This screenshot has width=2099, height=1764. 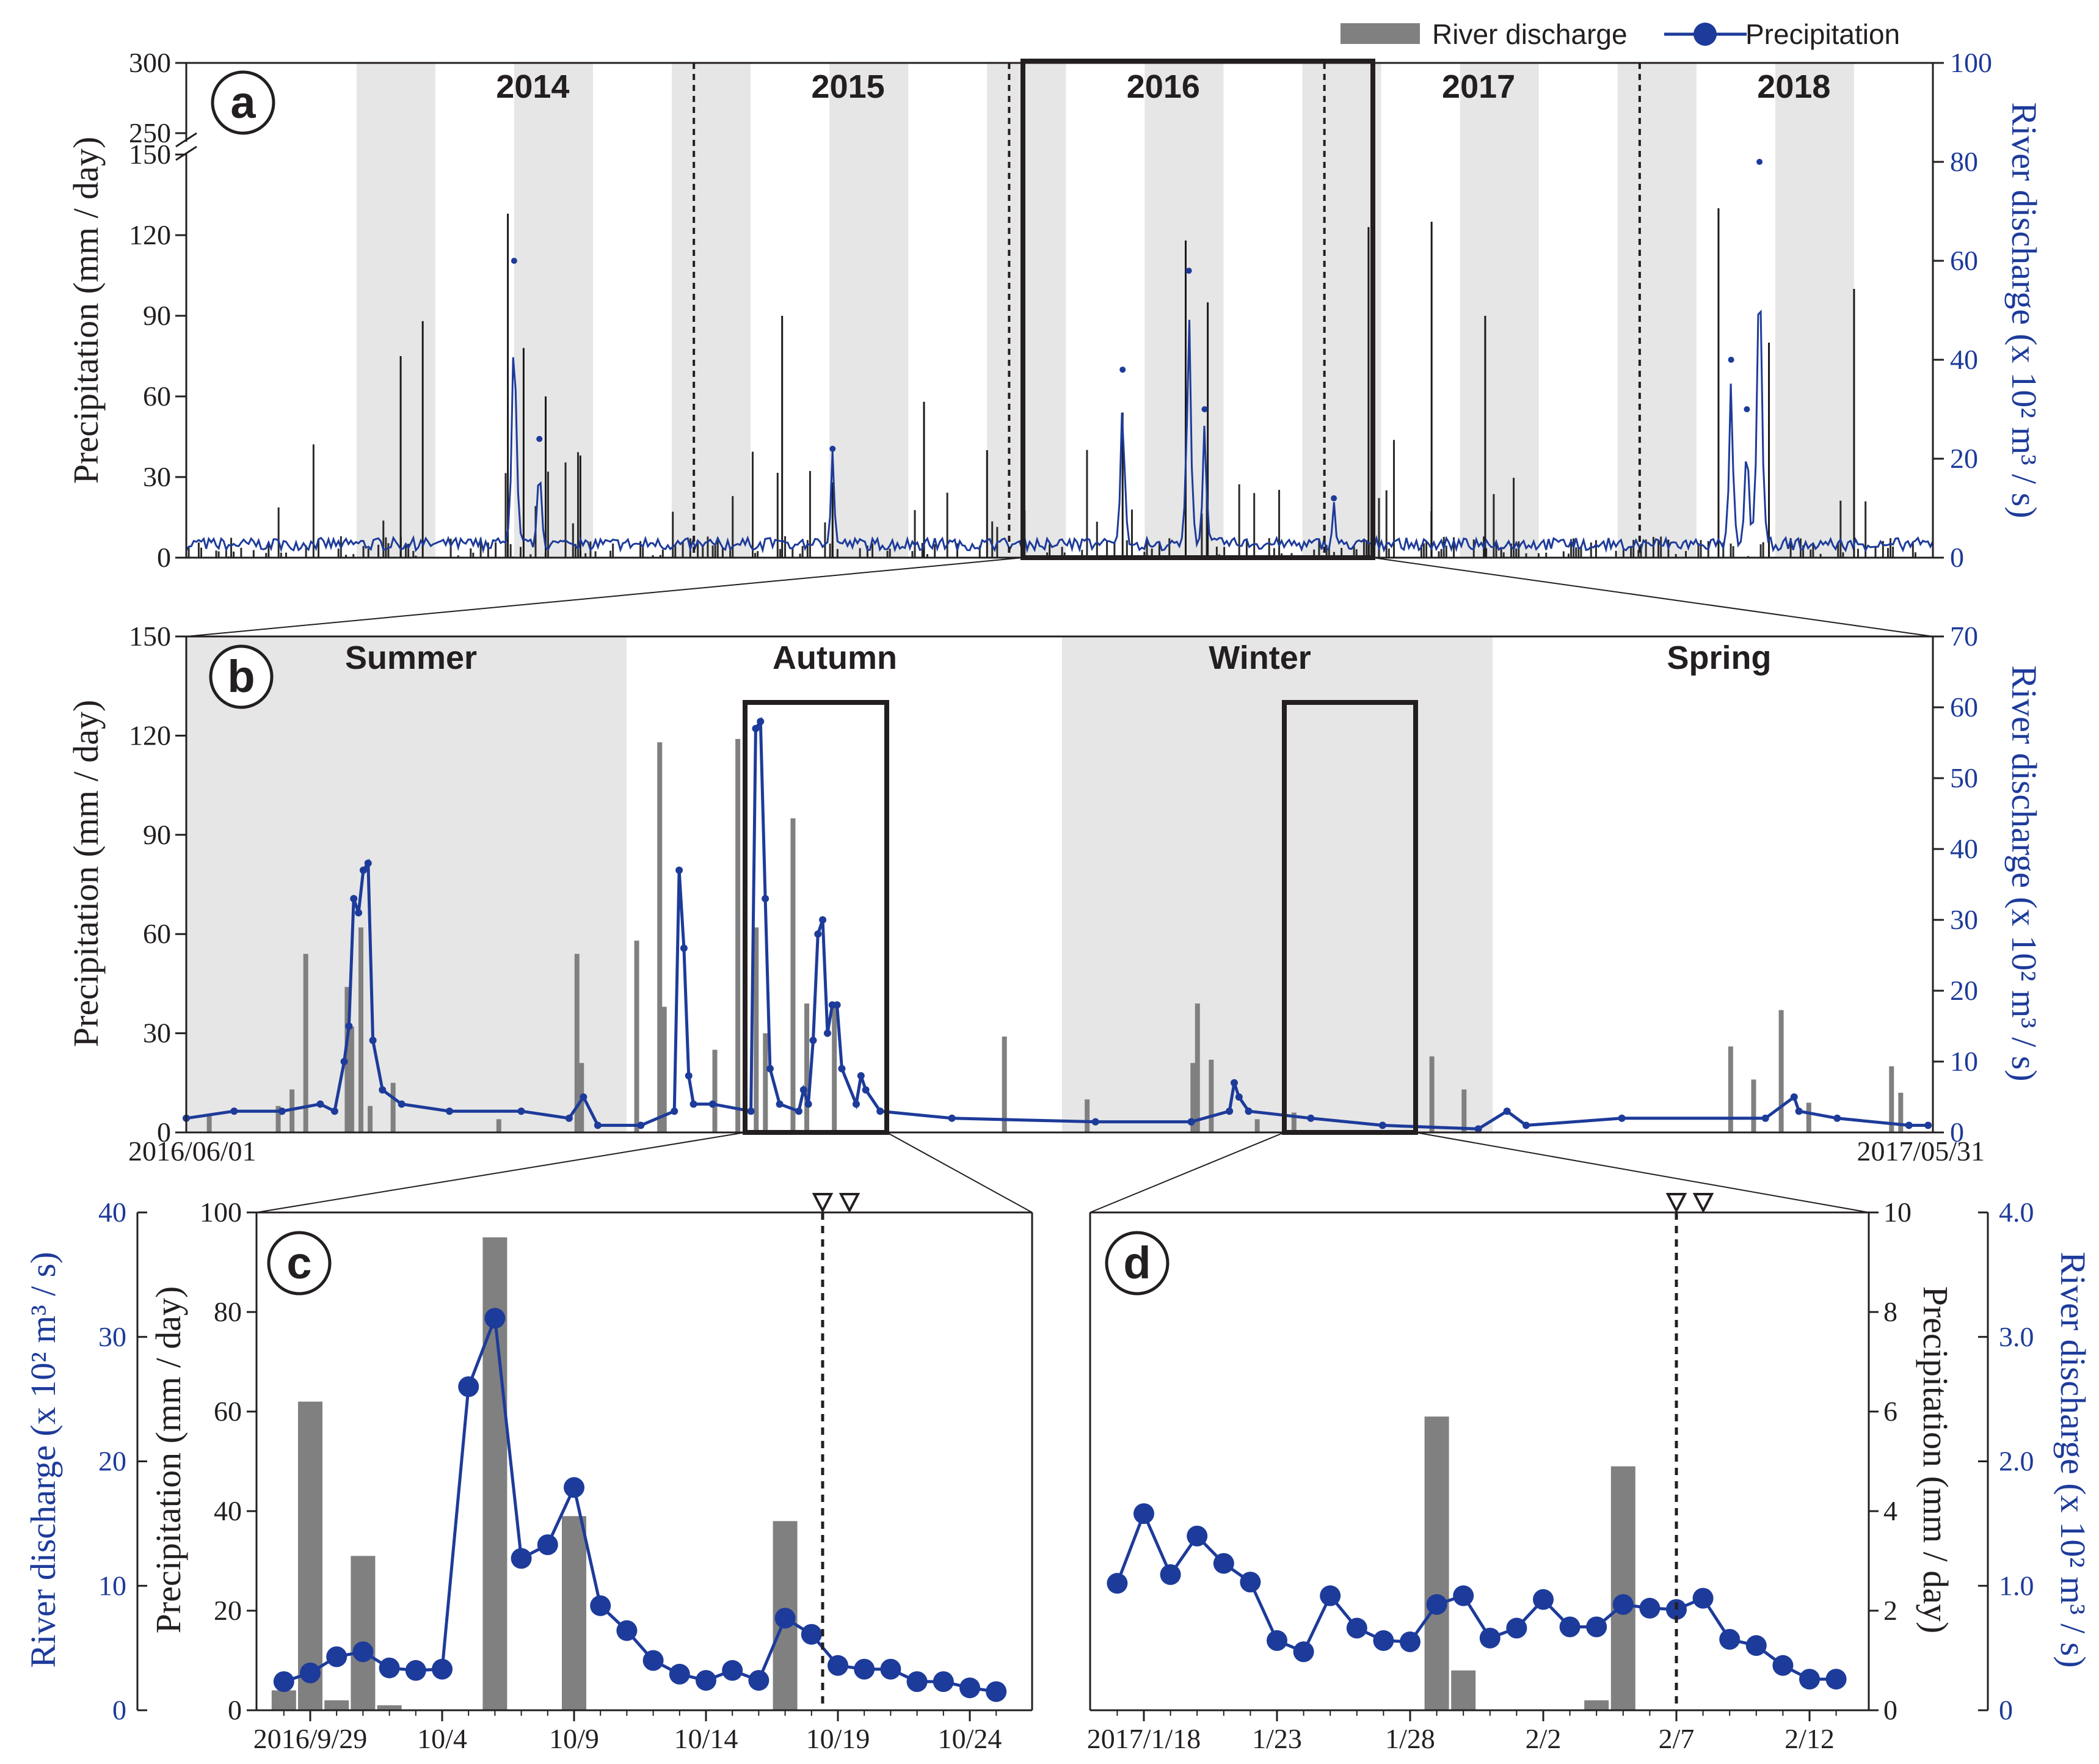 What do you see at coordinates (150, 154) in the screenshot?
I see `tick-label-left-a: 150` at bounding box center [150, 154].